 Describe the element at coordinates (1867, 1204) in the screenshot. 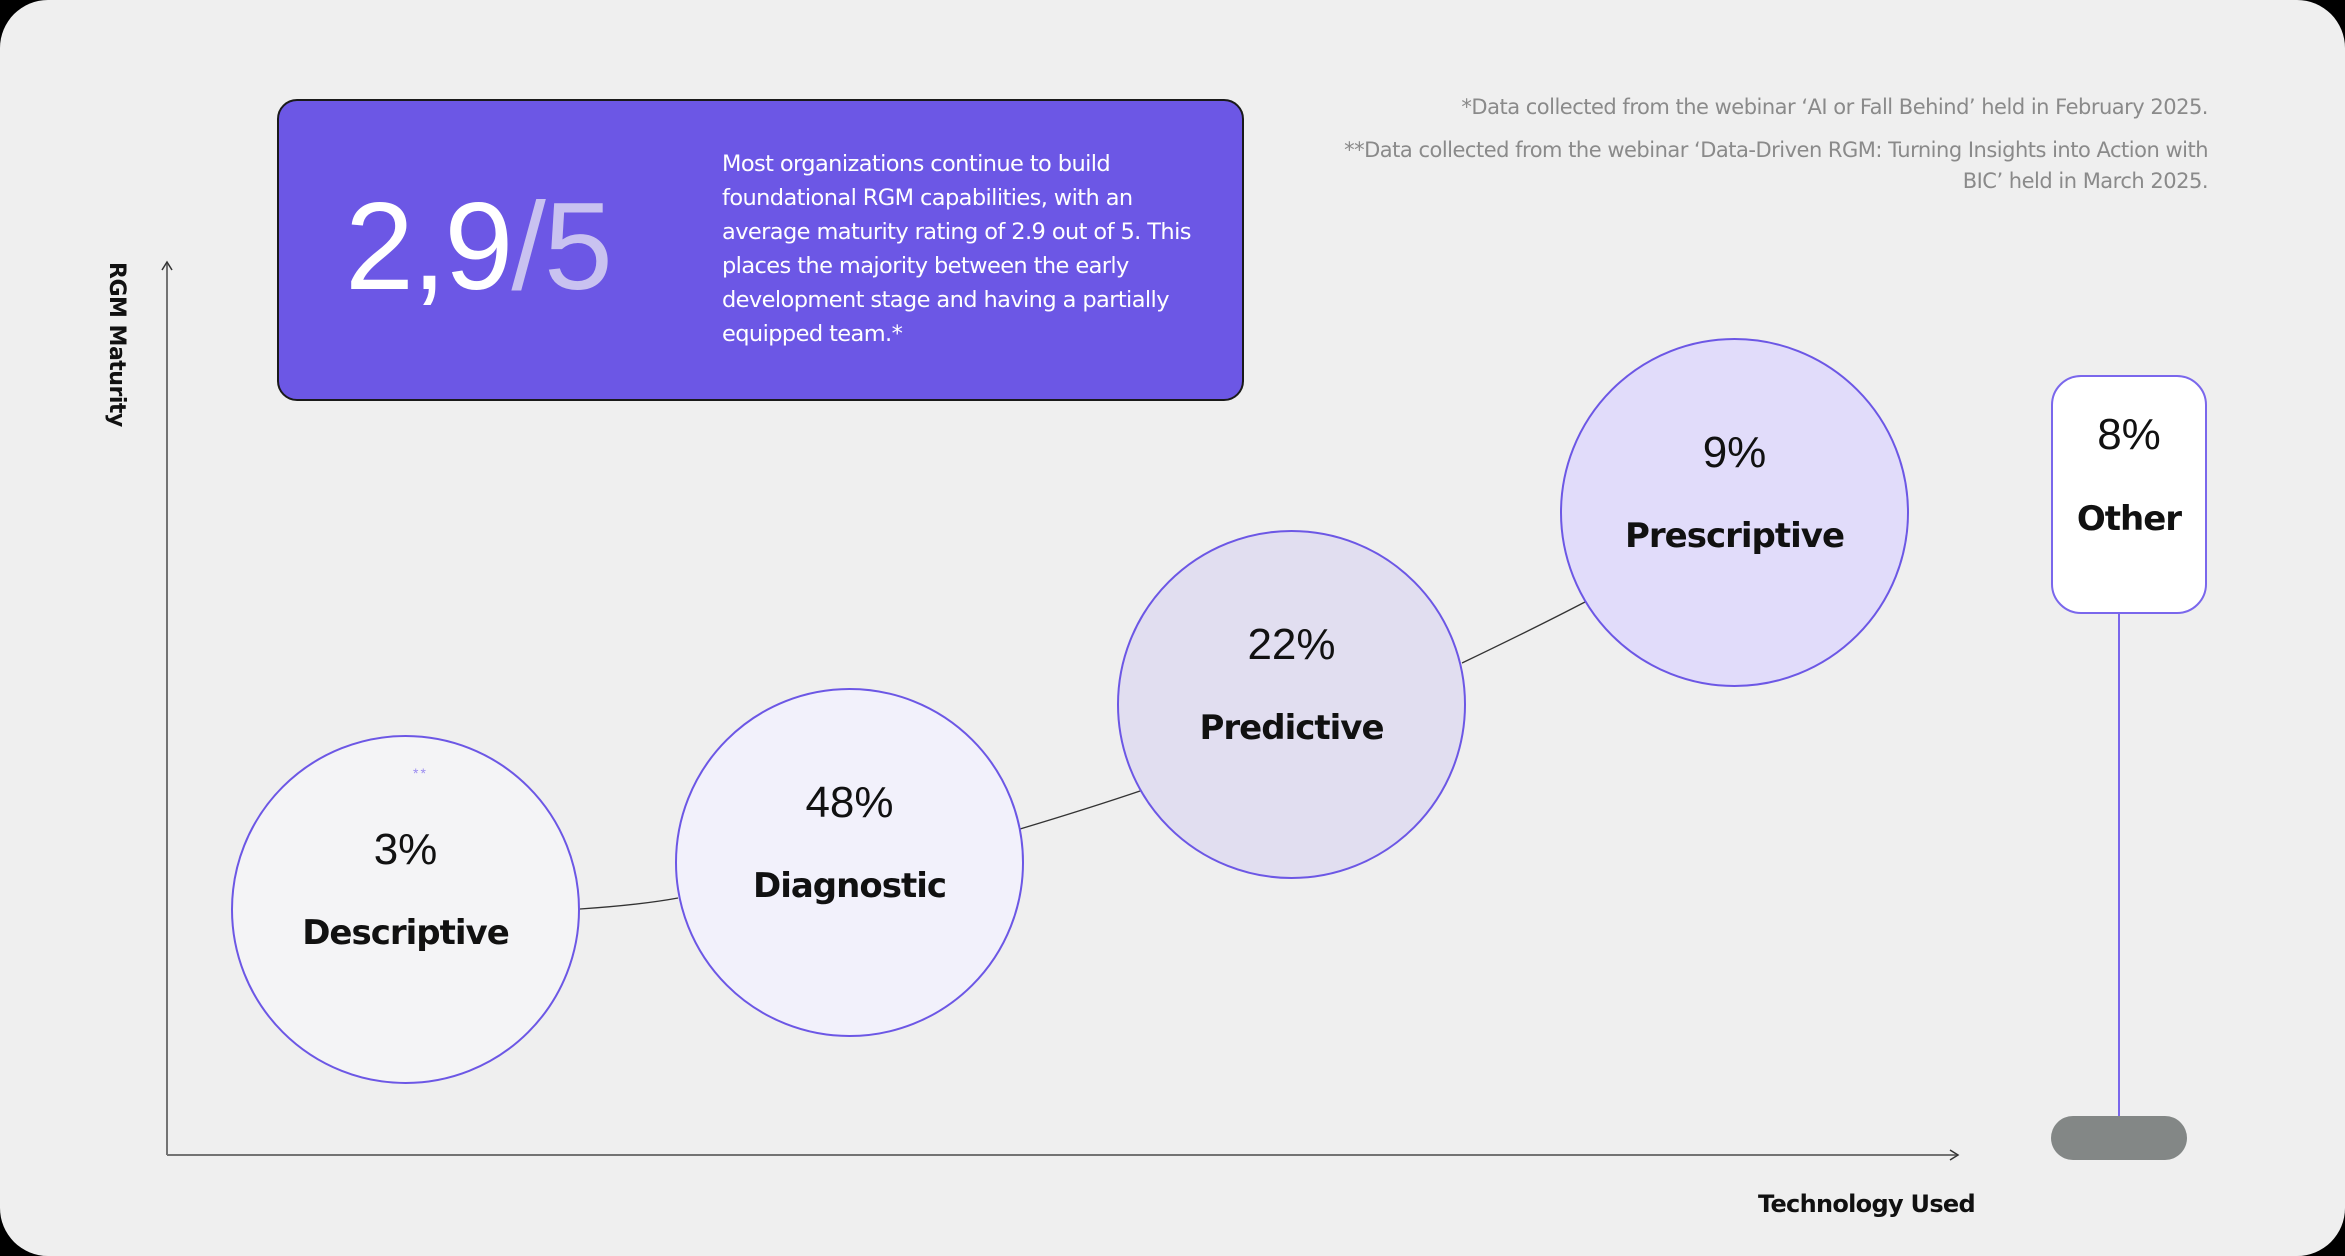

I see `x-axis-label: Technology Used` at that location.